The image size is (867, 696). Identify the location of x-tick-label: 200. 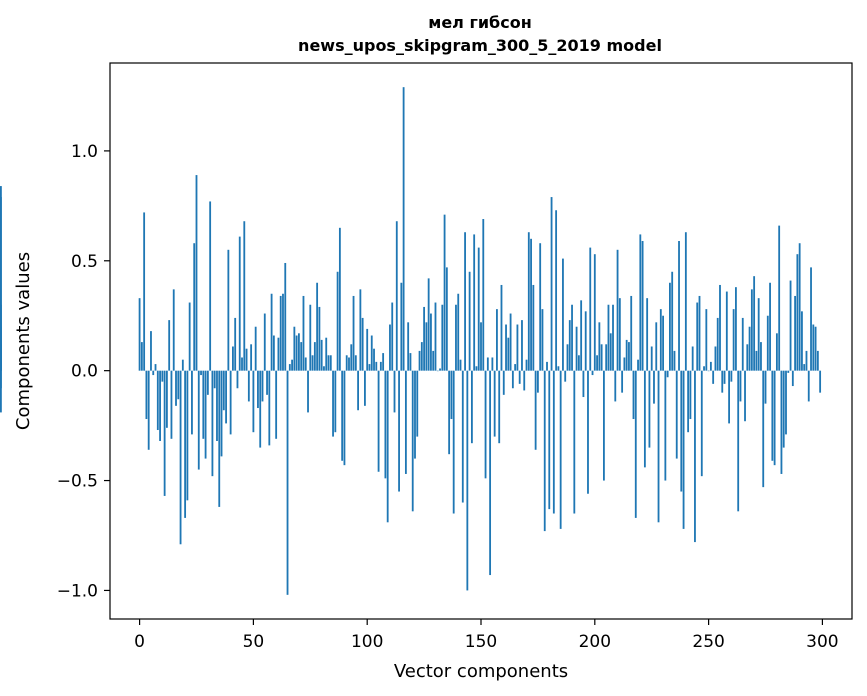
(595, 642).